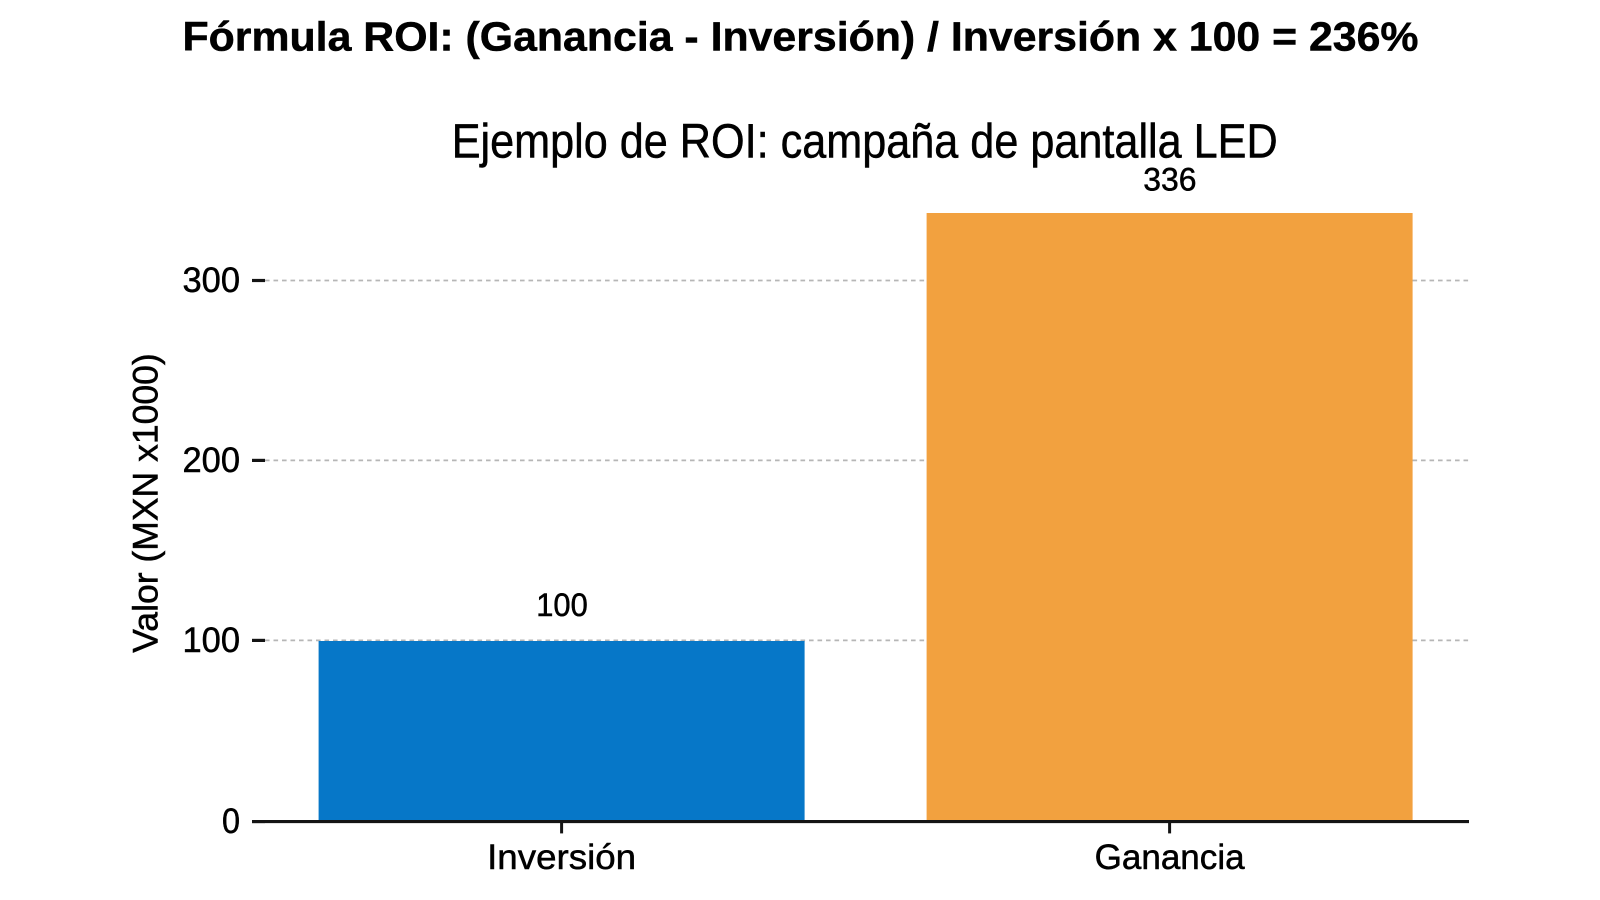  I want to click on svg-text: Valor (MXN x1000), so click(146, 503).